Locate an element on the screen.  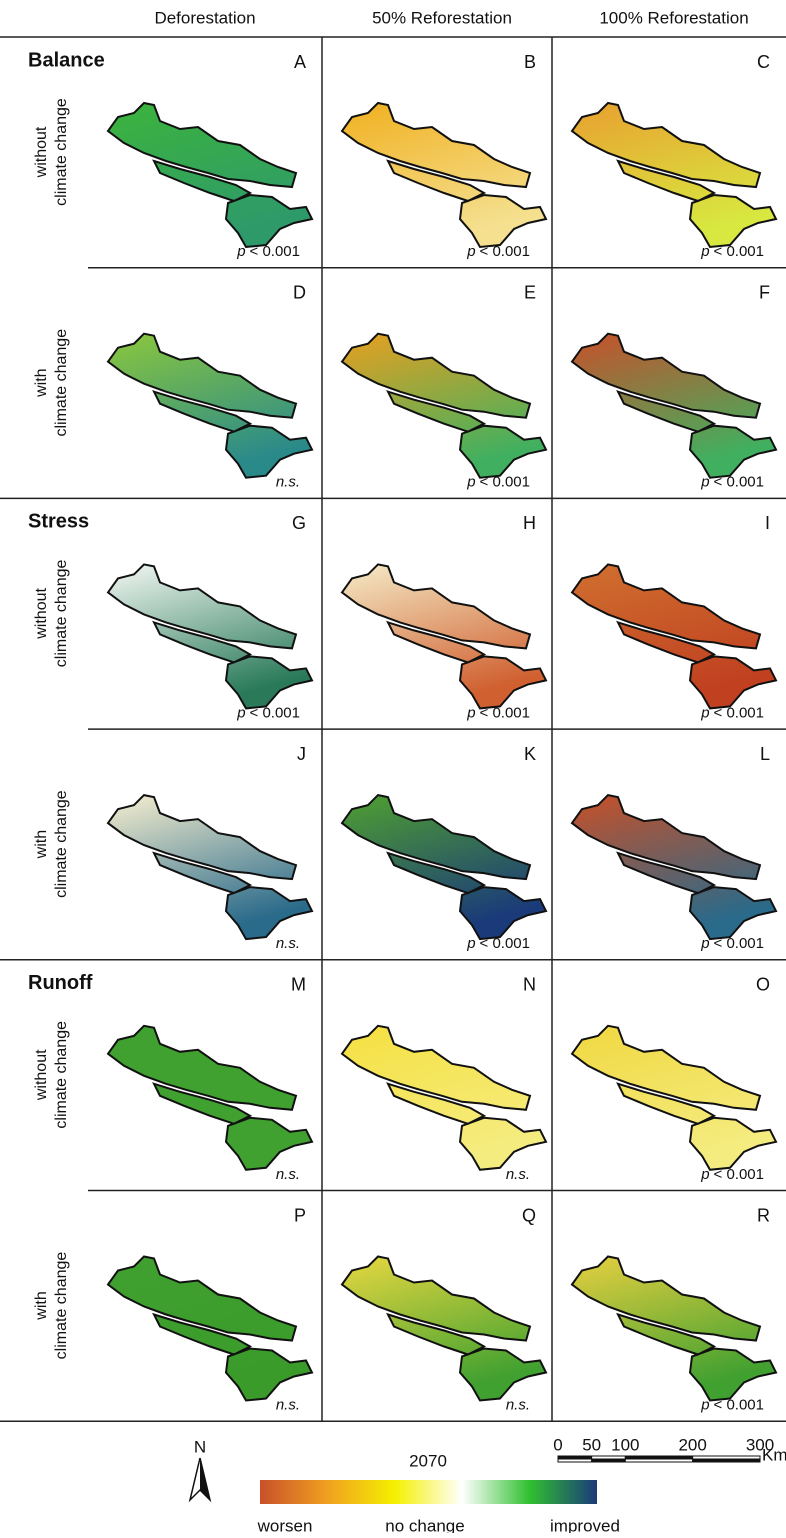
group-label: Stress is located at coordinates (58, 522).